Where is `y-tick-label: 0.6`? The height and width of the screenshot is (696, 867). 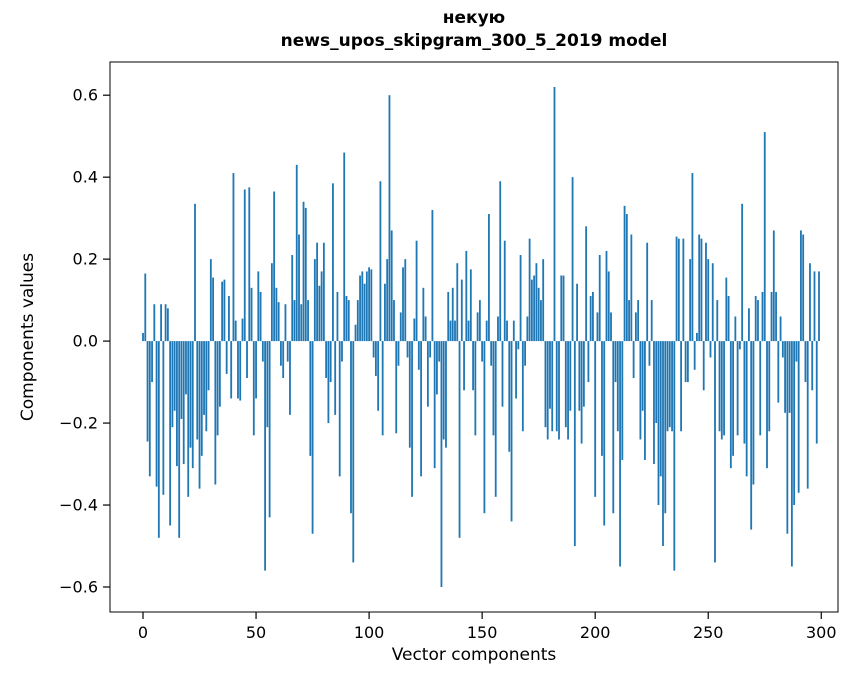 y-tick-label: 0.6 is located at coordinates (85, 95).